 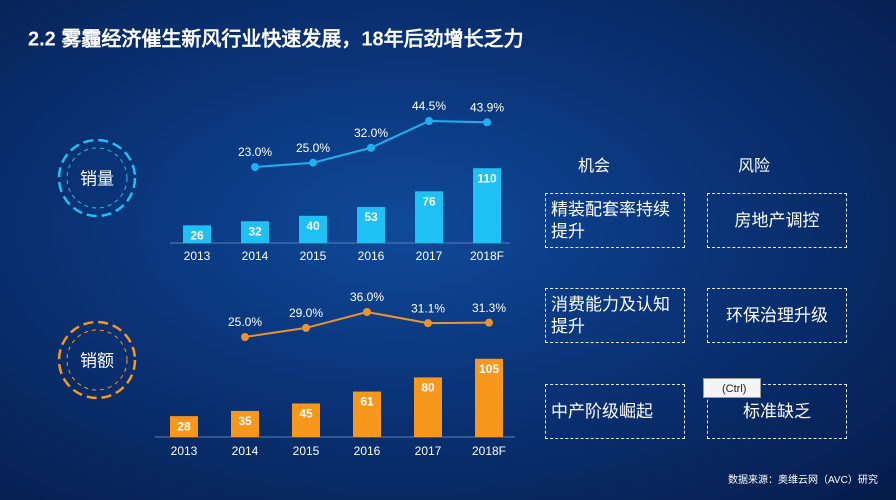 I want to click on value-label: 35, so click(x=245, y=421).